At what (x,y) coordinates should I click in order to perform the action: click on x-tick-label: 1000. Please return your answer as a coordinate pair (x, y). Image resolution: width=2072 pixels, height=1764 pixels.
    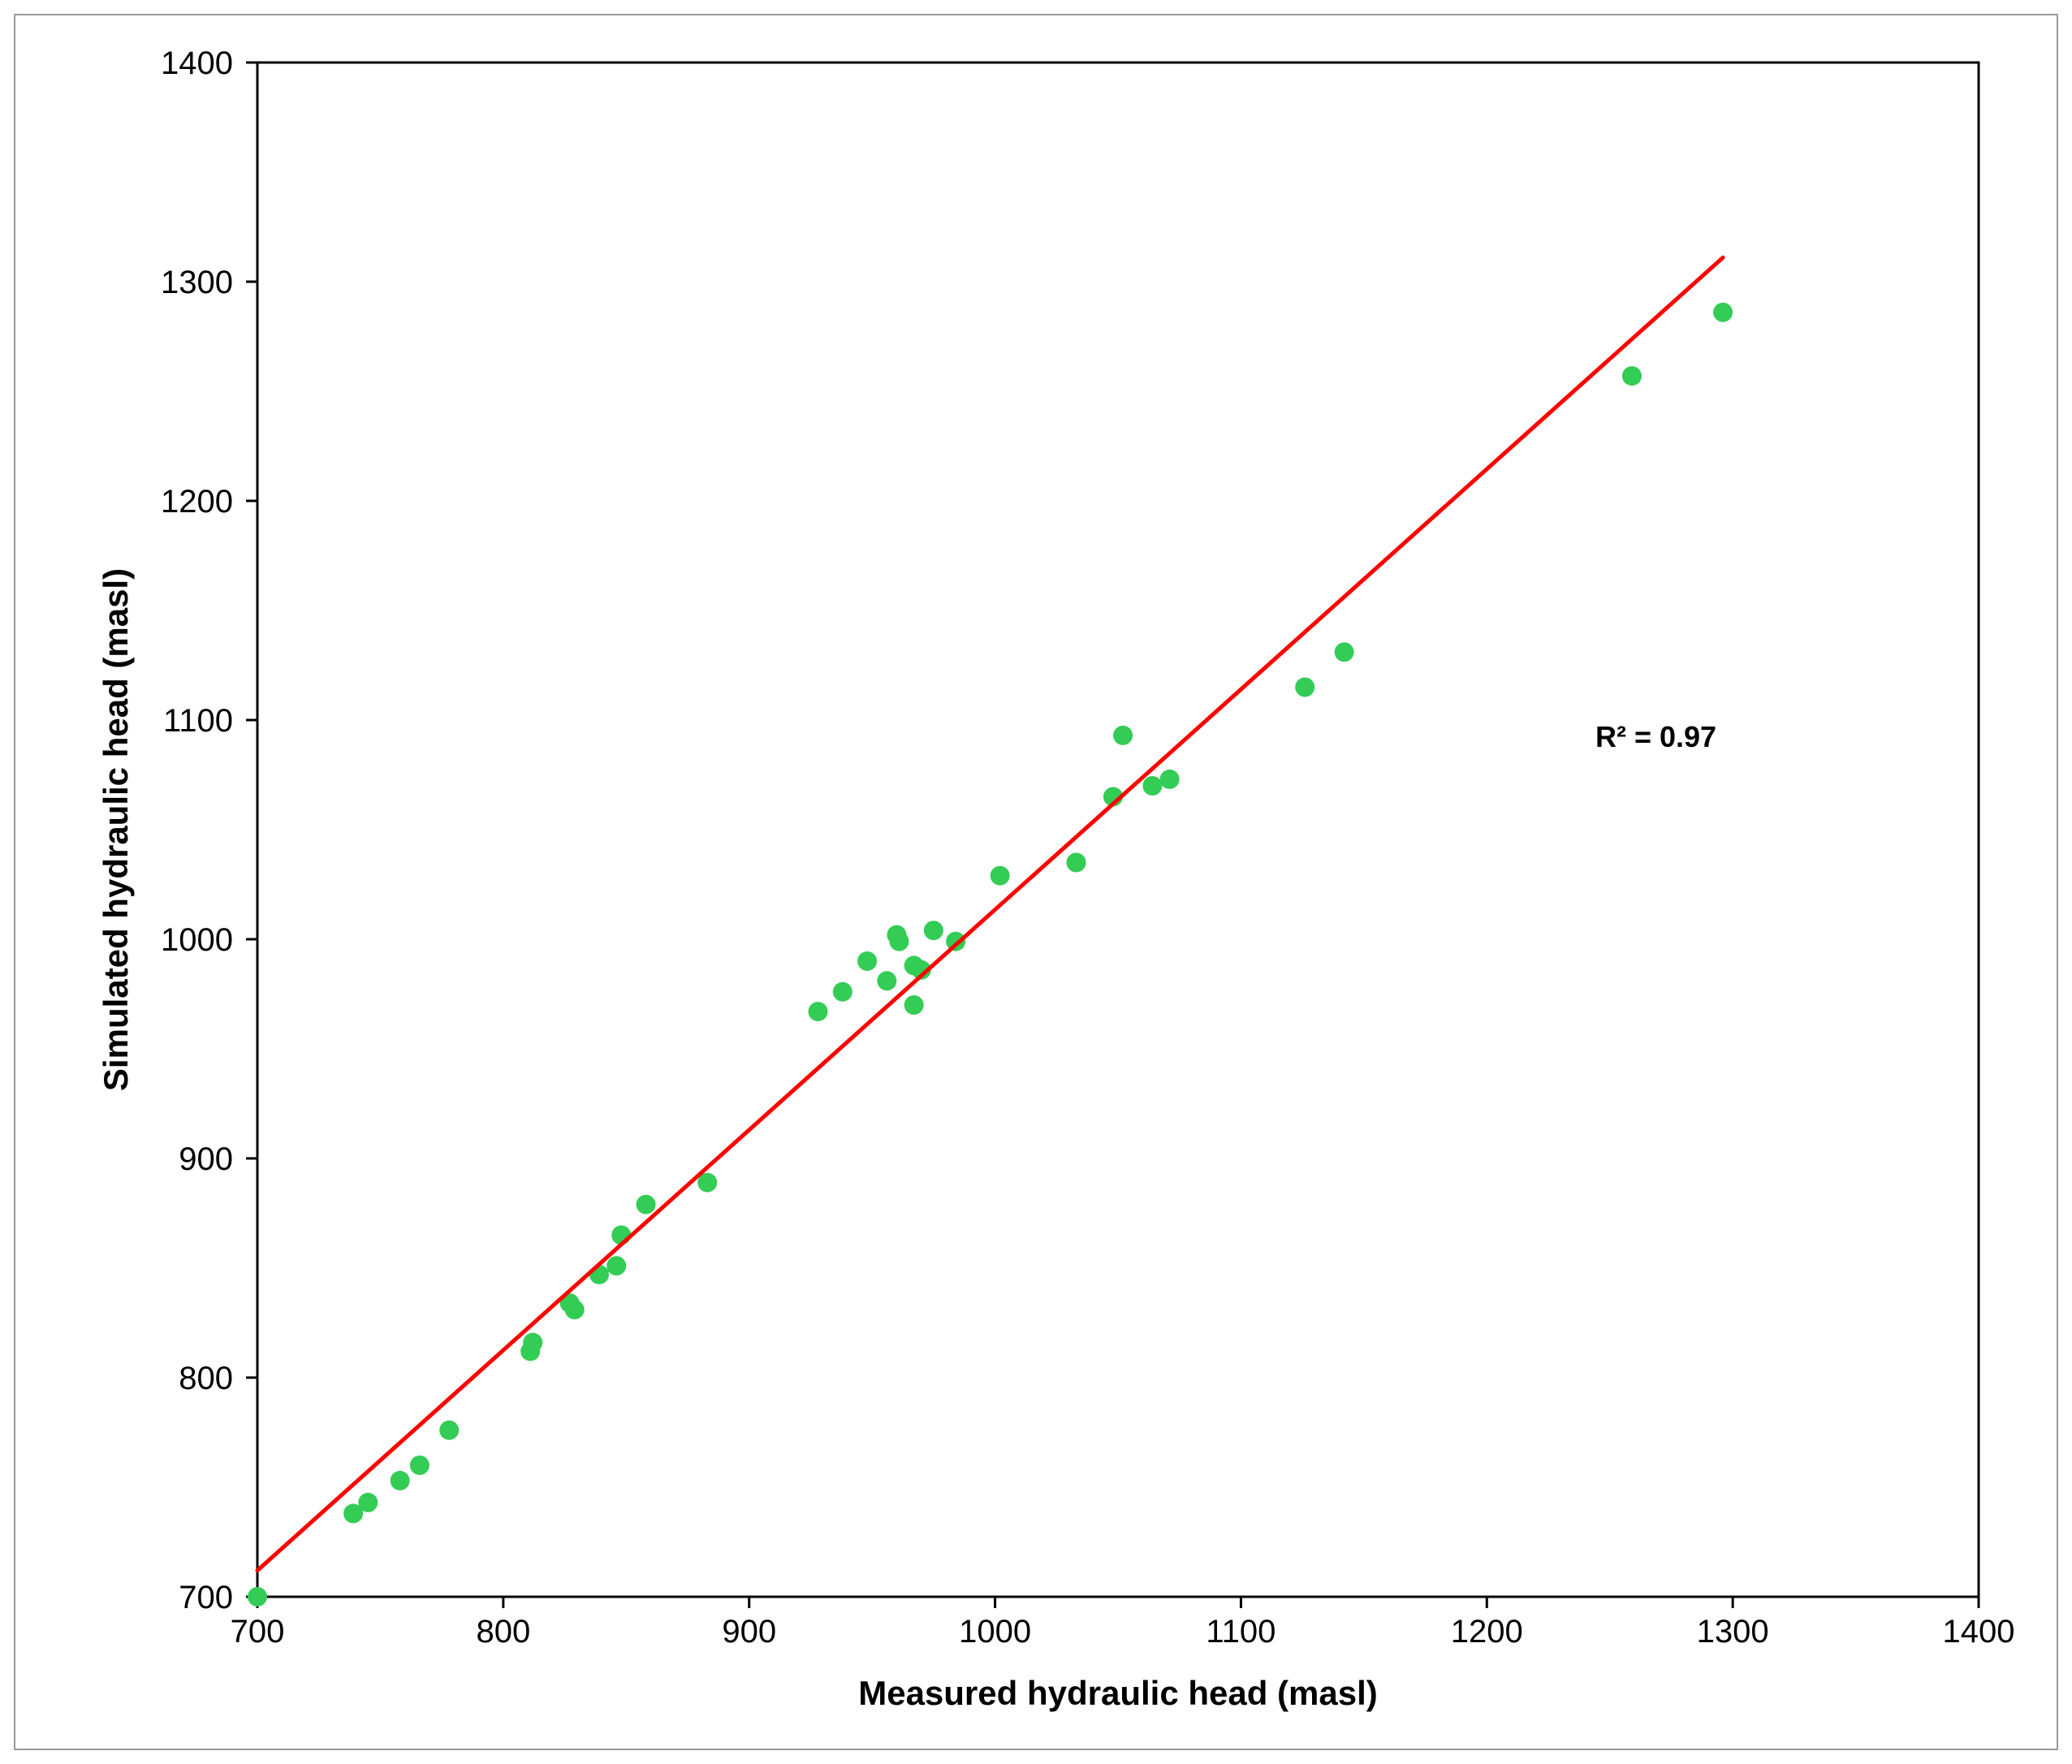
    Looking at the image, I should click on (995, 1632).